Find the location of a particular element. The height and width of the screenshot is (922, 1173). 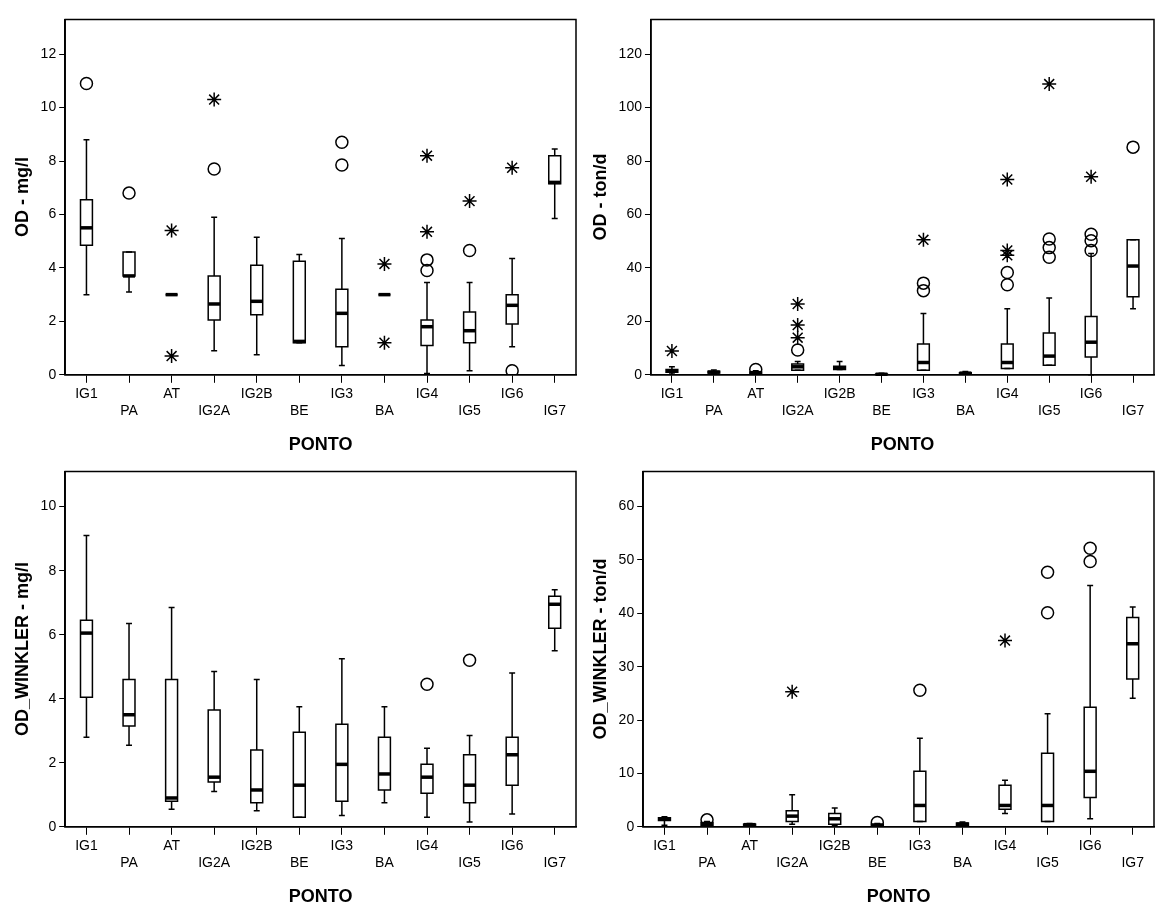

y-tick-label: 80 is located at coordinates (634, 159).